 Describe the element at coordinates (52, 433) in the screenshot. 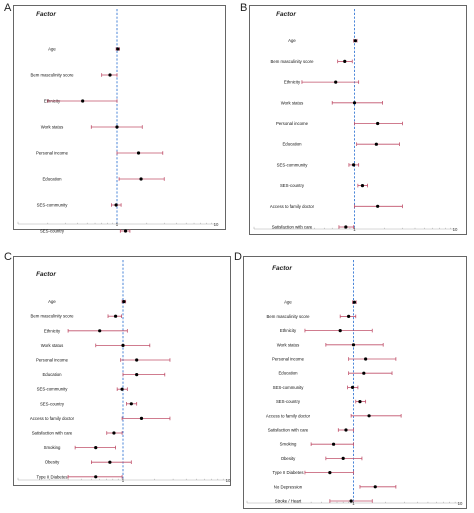

I see `panel-c-factor-label: Satisfaction with care` at that location.